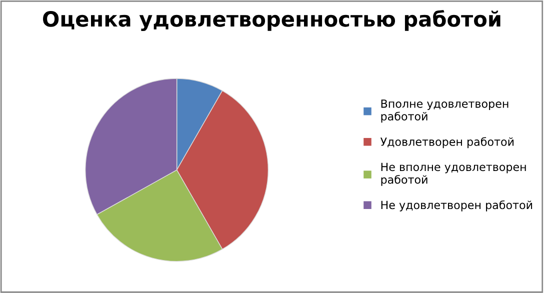  I want to click on legend-label: Не вполне удовлетворен работой, so click(453, 174).